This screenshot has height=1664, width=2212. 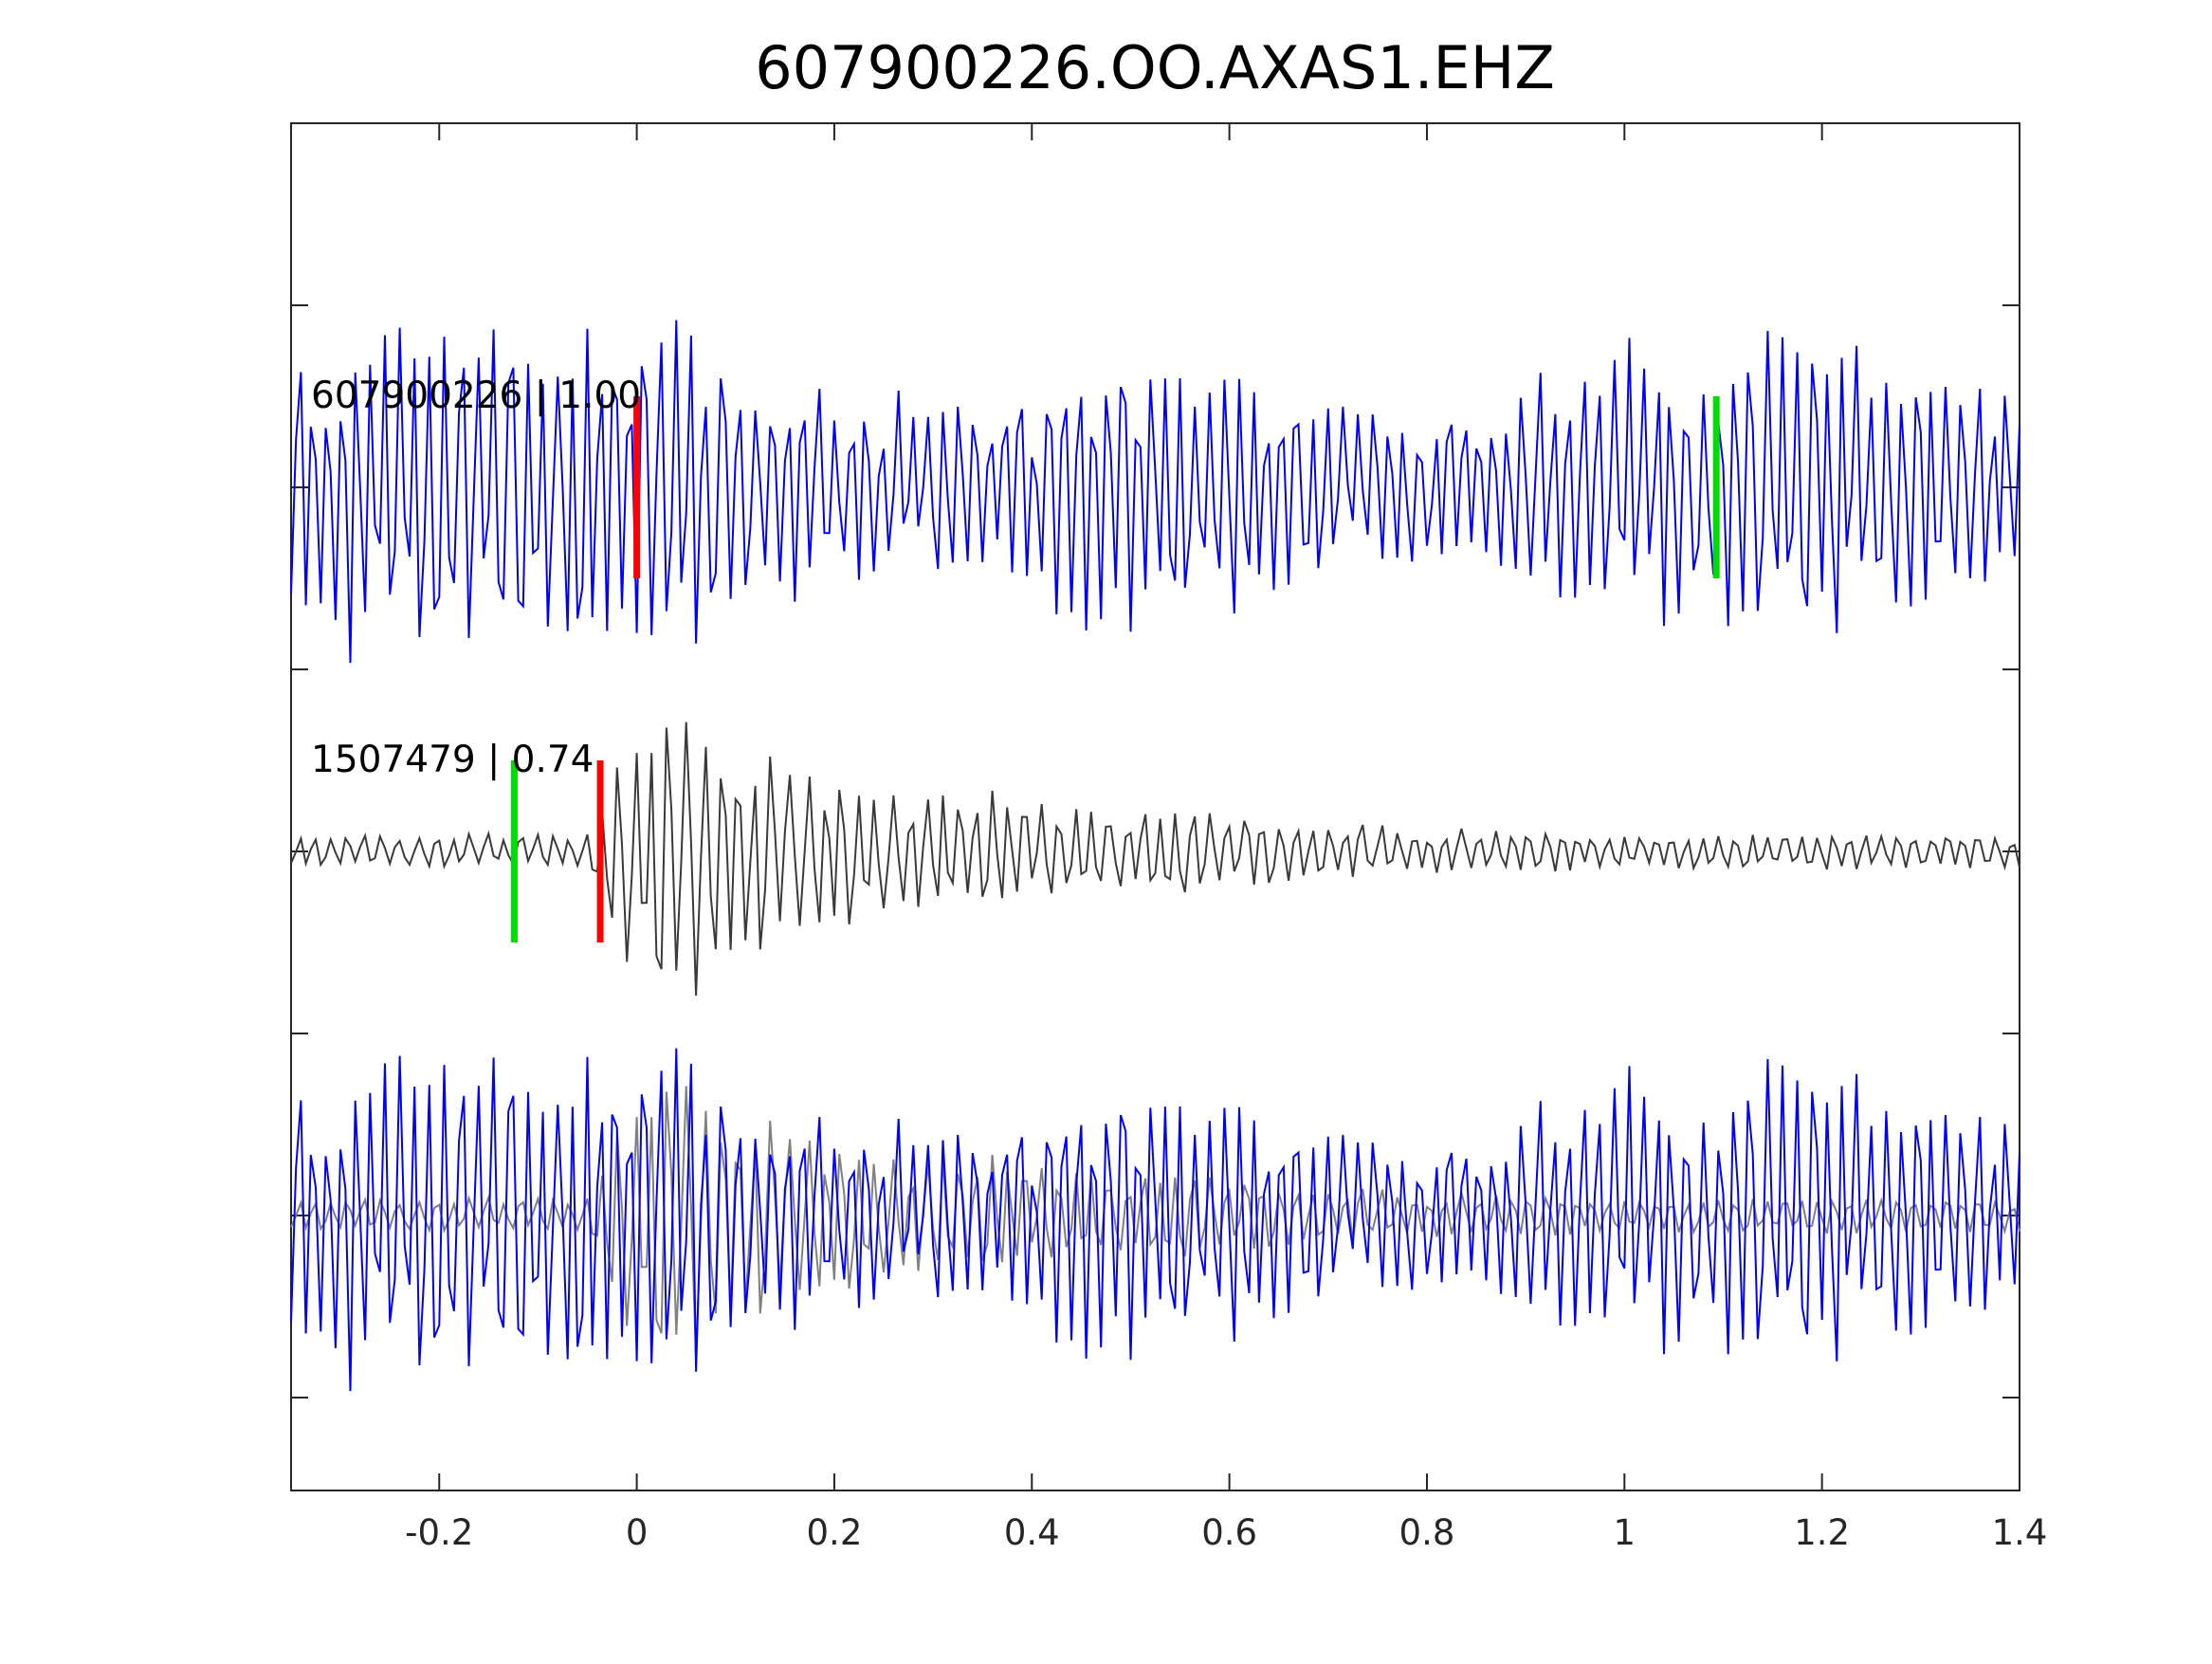 What do you see at coordinates (1427, 1532) in the screenshot?
I see `x-tick-label: 0.8` at bounding box center [1427, 1532].